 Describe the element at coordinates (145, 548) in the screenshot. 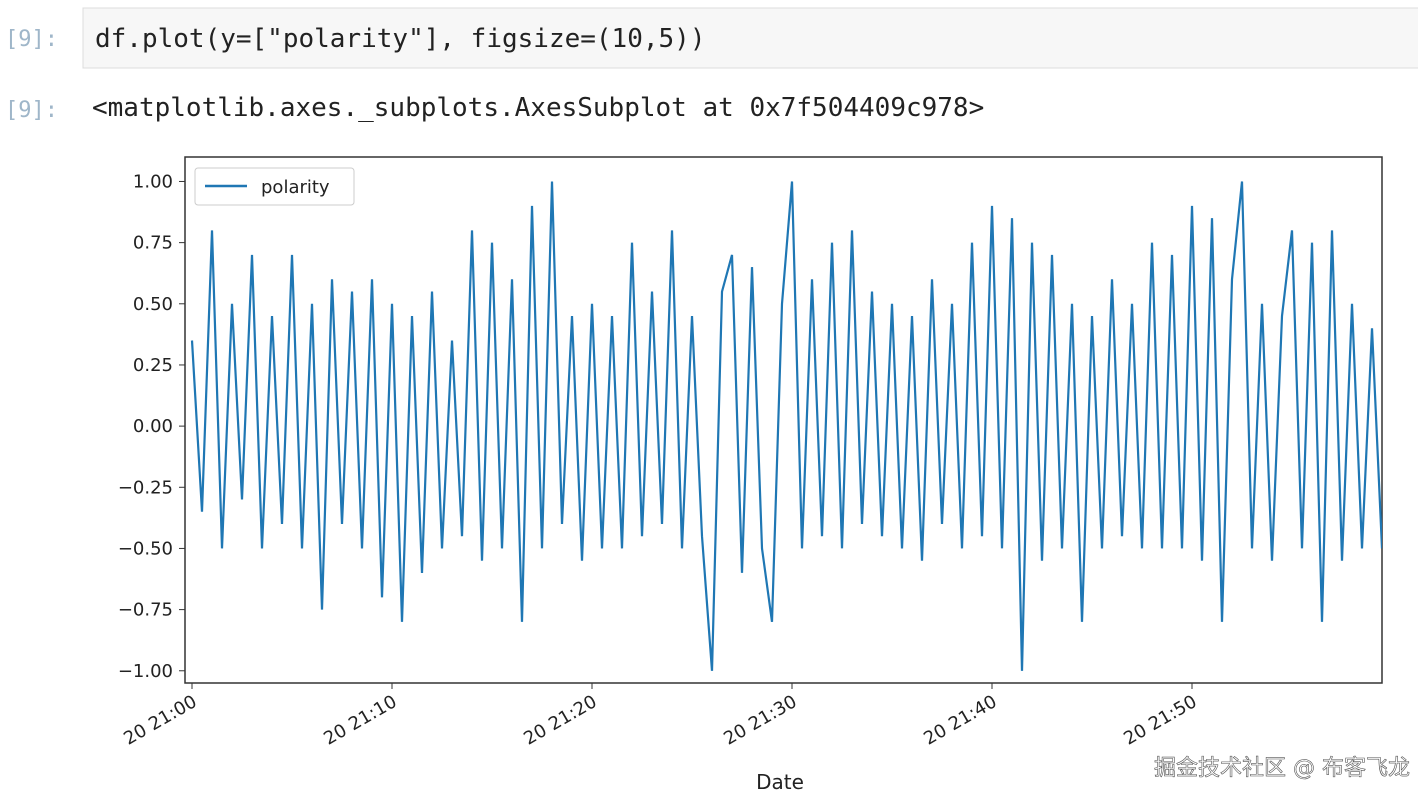

I see `y-tick-label: −0.50` at that location.